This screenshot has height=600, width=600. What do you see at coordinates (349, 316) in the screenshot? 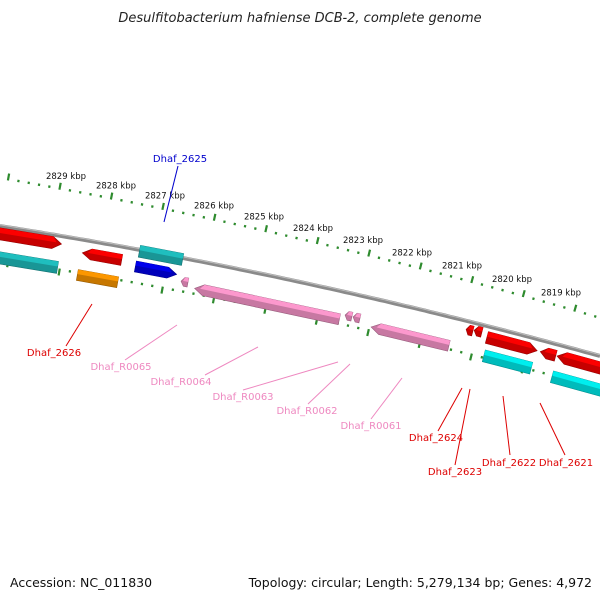
I see `rna-feature-dhaf-r0063` at bounding box center [349, 316].